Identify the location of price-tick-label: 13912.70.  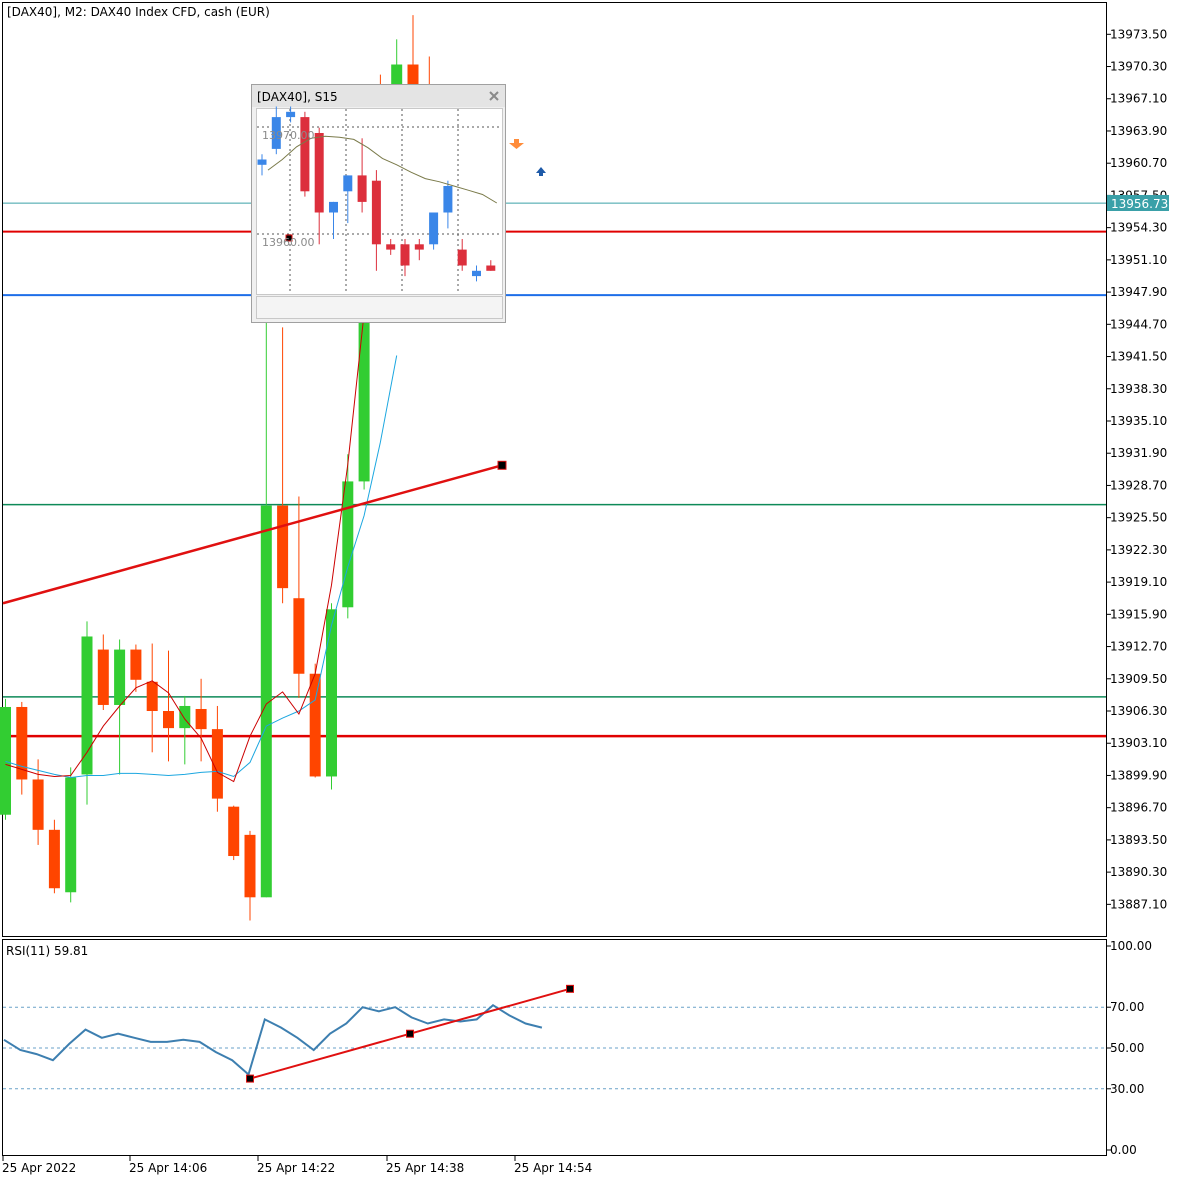
(1138, 647).